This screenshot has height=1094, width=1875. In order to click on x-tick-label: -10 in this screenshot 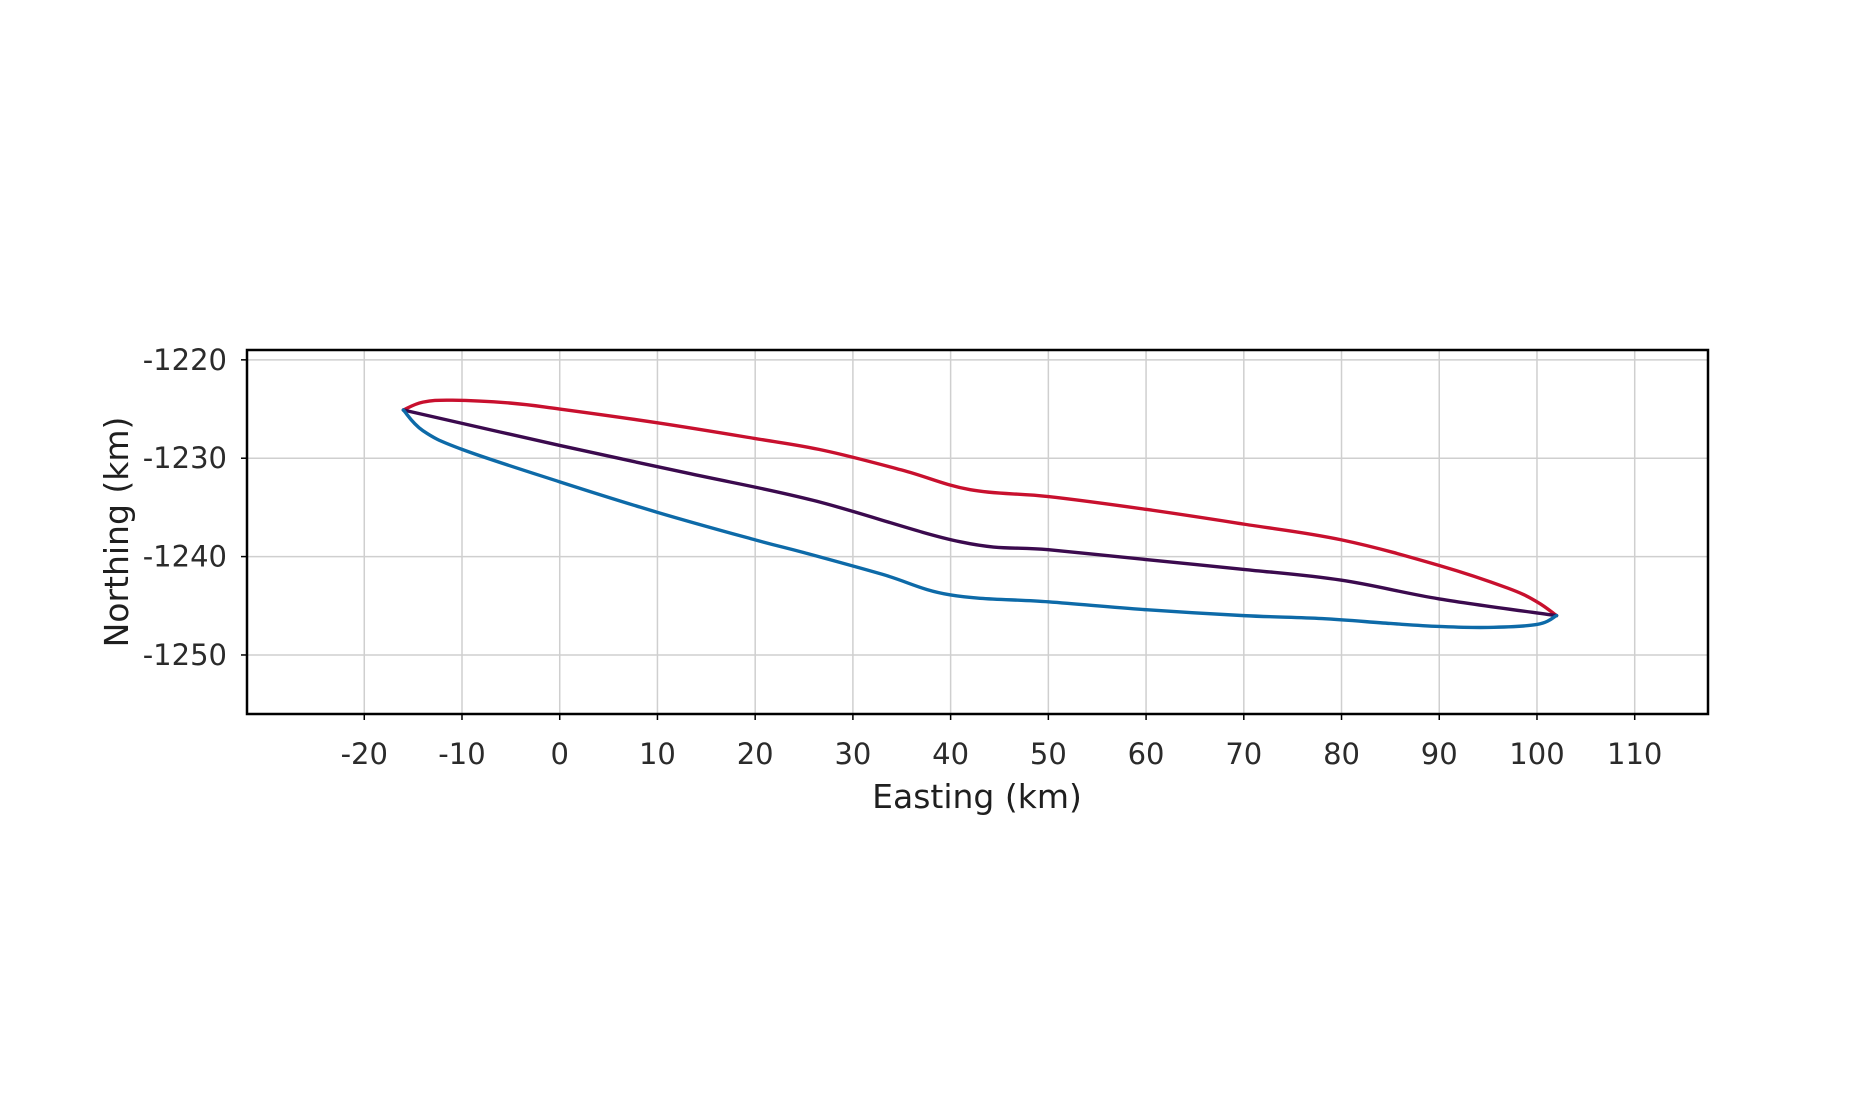, I will do `click(461, 754)`.